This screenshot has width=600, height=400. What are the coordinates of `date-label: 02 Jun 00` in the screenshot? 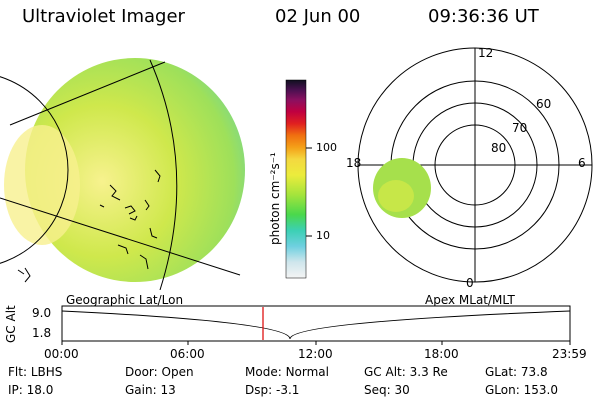 It's located at (318, 16).